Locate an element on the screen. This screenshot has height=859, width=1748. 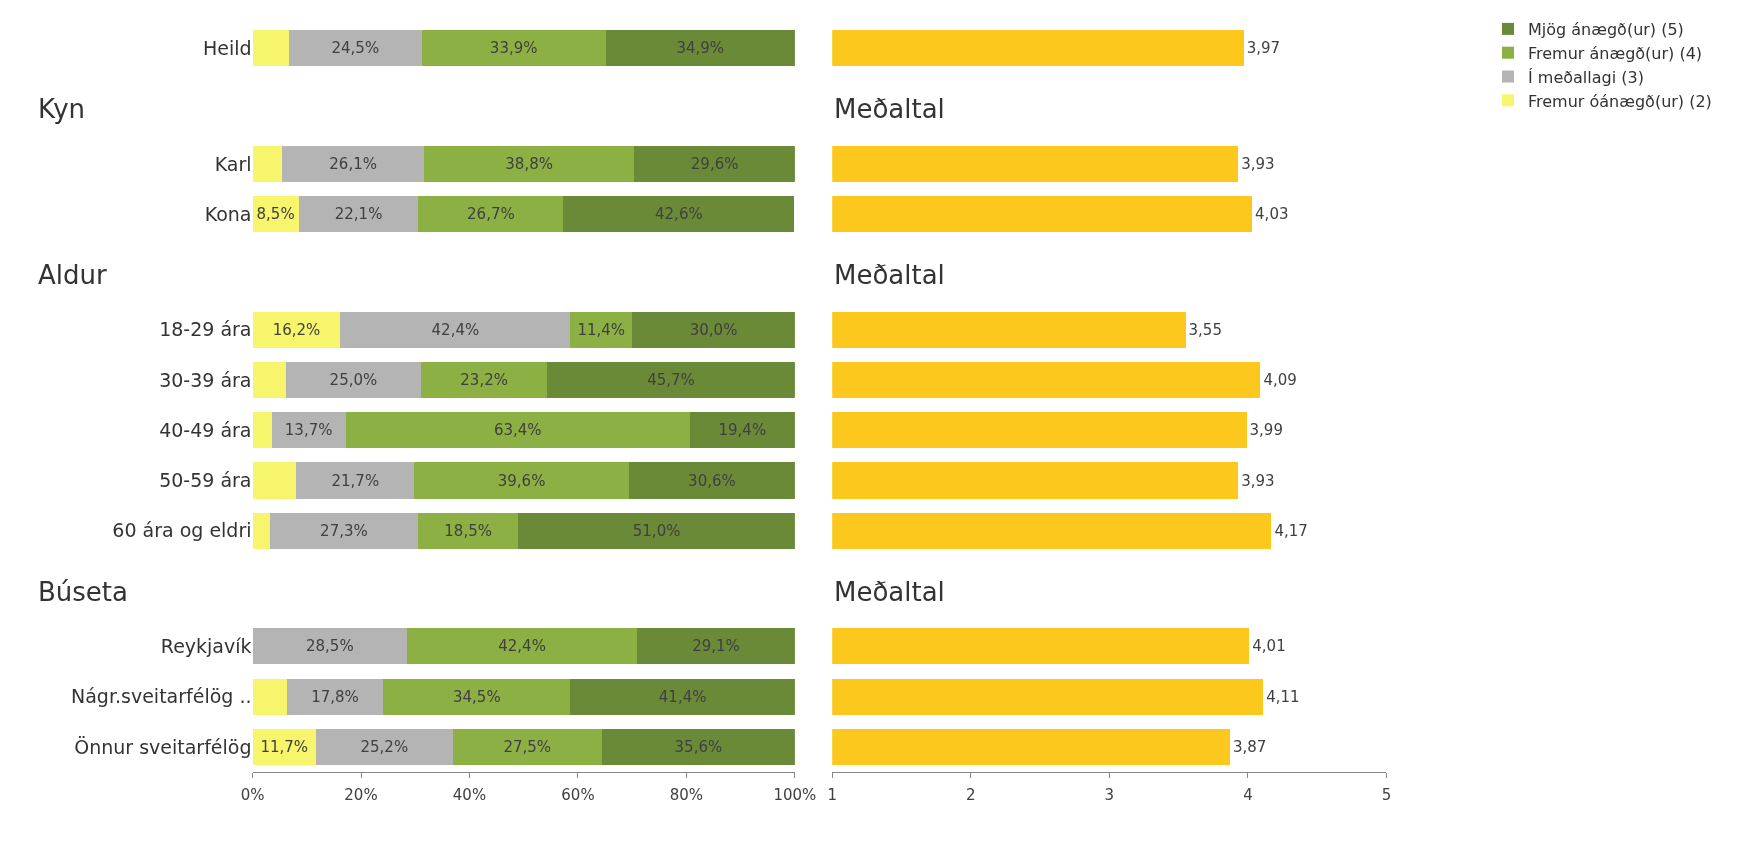
data-label: 35,6% is located at coordinates (698, 746).